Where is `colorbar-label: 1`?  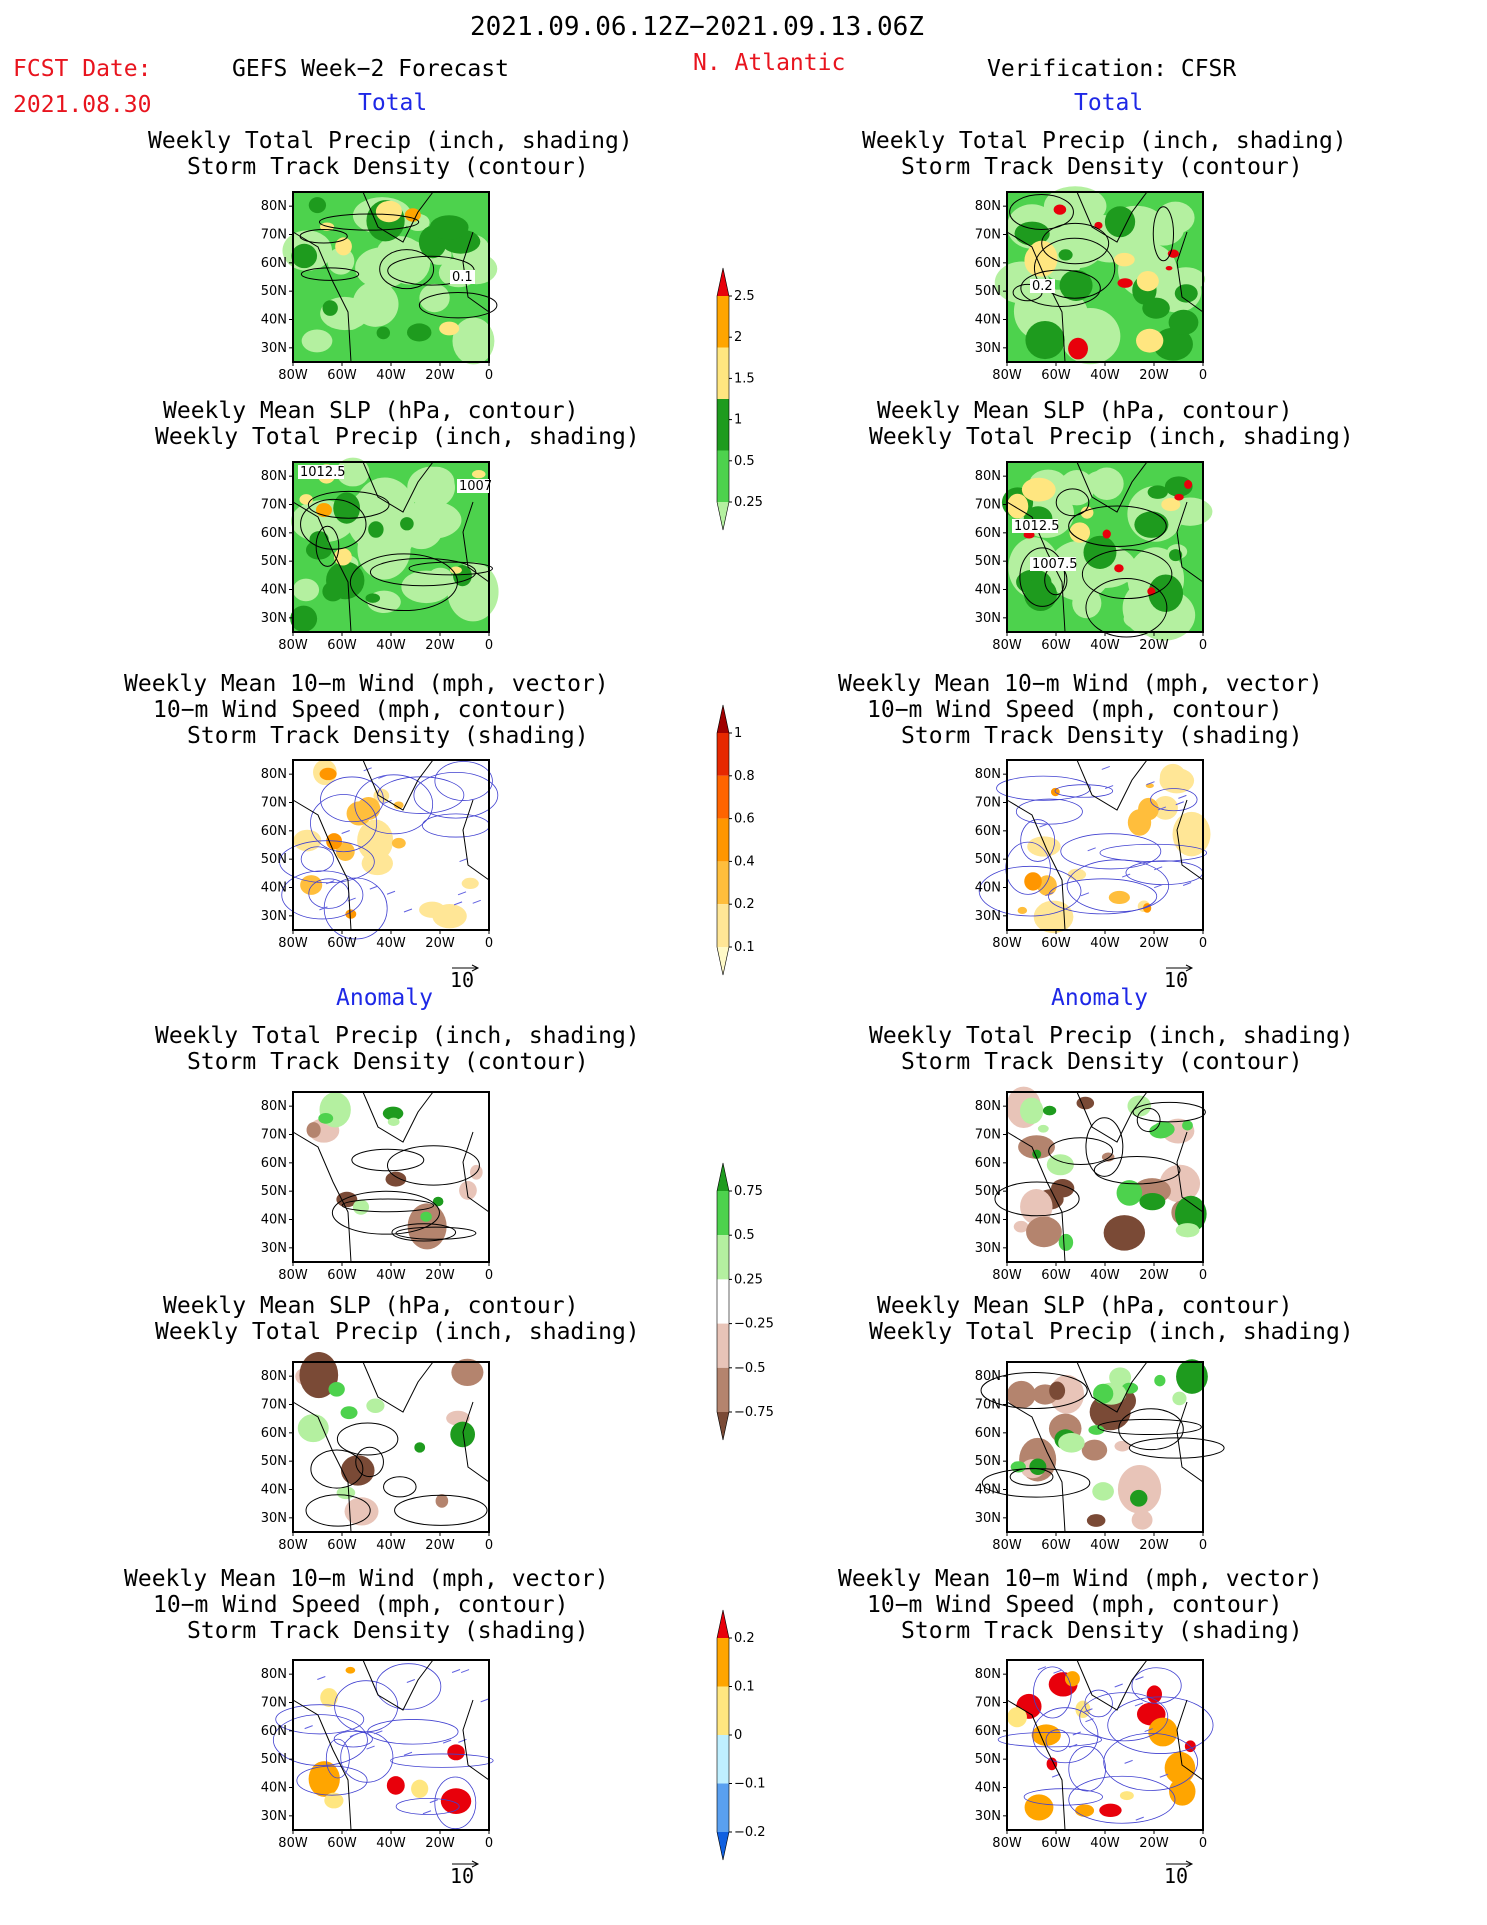
colorbar-label: 1 is located at coordinates (738, 420).